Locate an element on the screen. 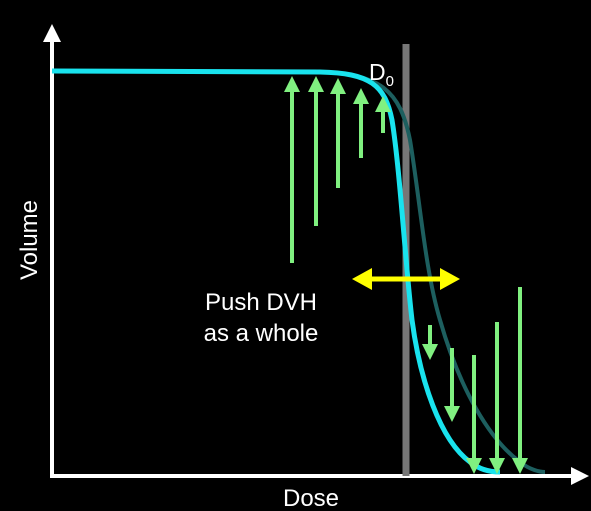 This screenshot has width=591, height=511. annotation-line: Push DVH is located at coordinates (261, 302).